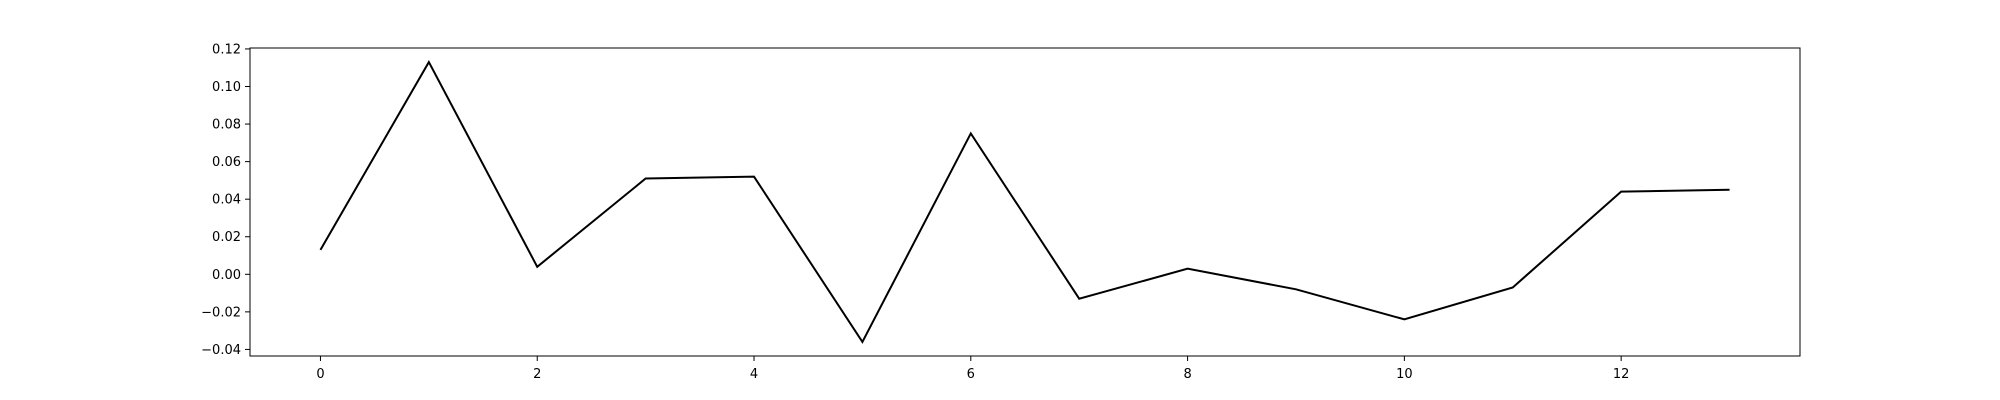  I want to click on y-tick-label: −0.04, so click(221, 350).